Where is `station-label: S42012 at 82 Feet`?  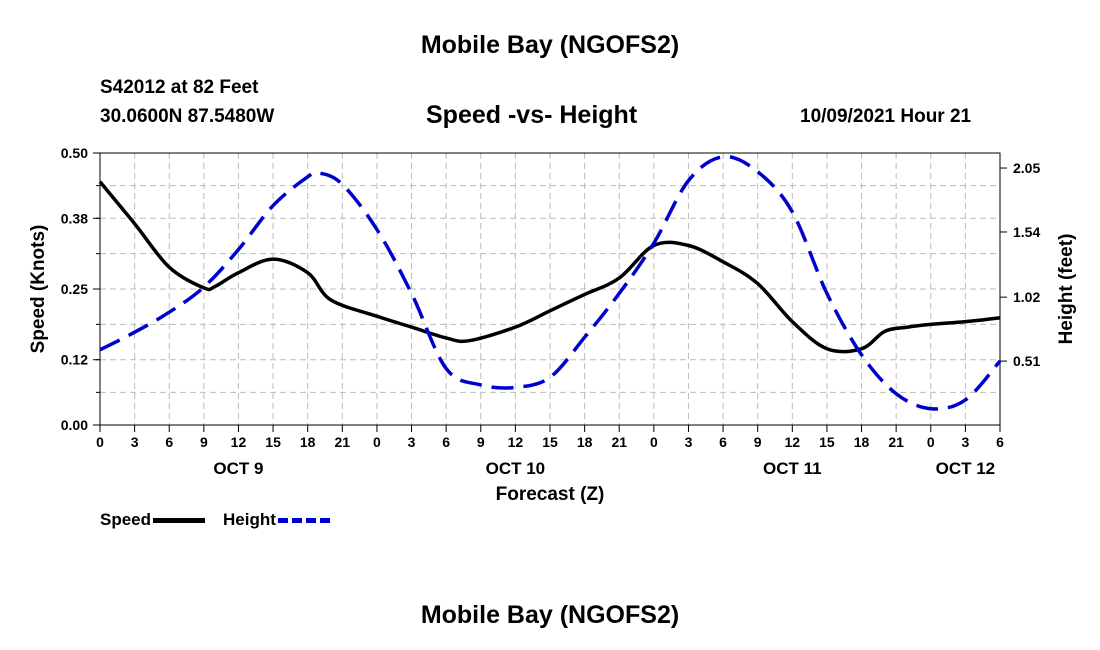 station-label: S42012 at 82 Feet is located at coordinates (179, 87).